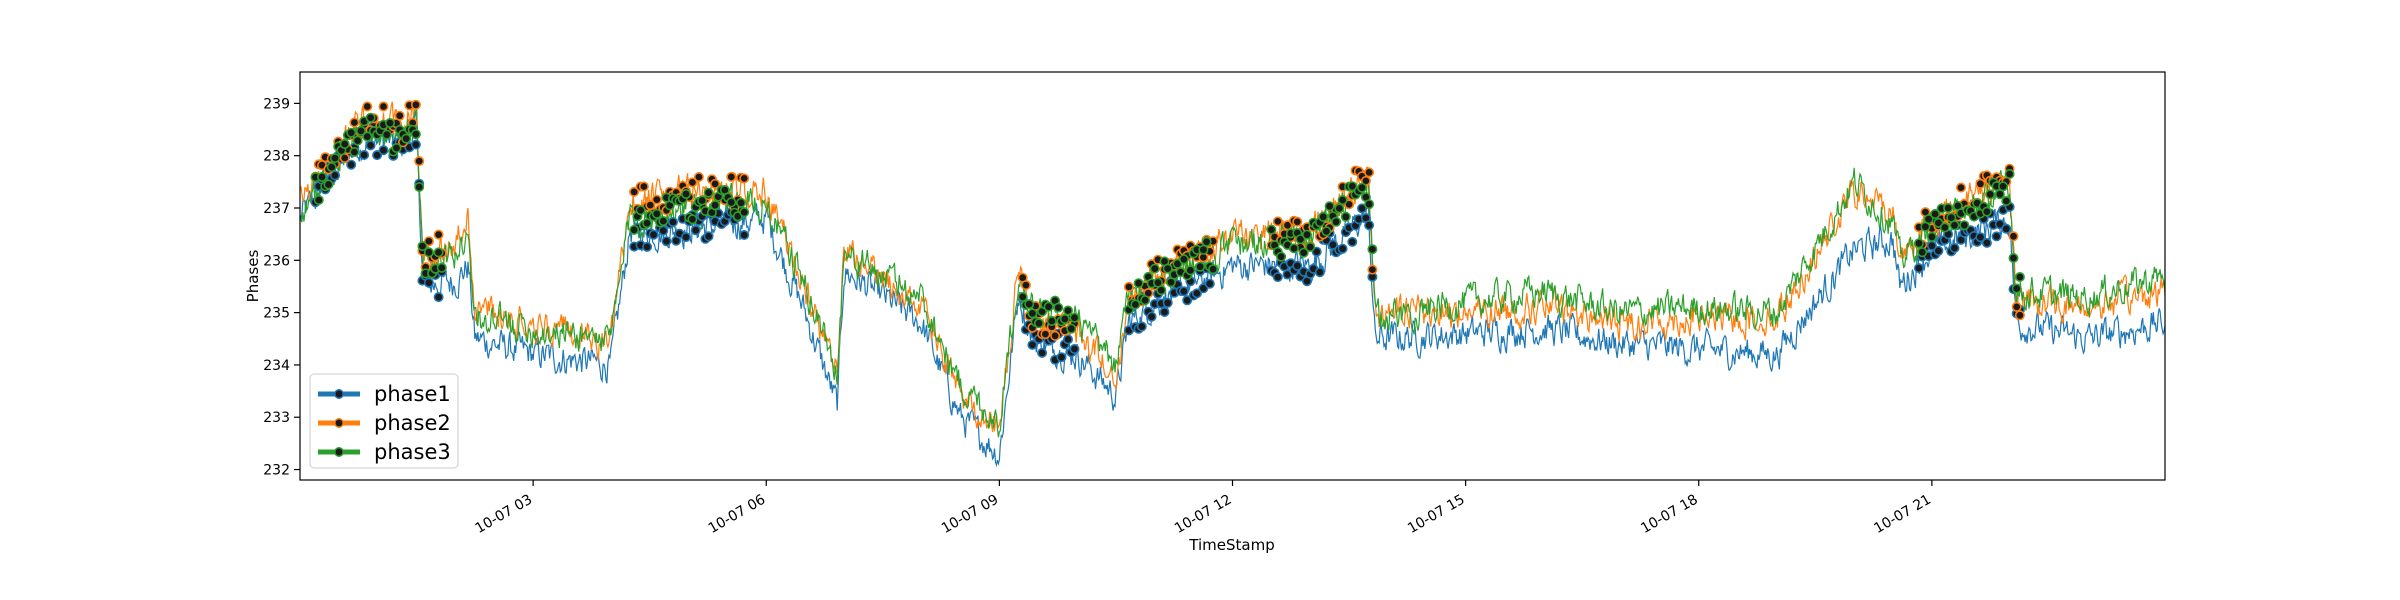 The image size is (2400, 600). Describe the element at coordinates (339, 452) in the screenshot. I see `legend-marker-phase3` at that location.